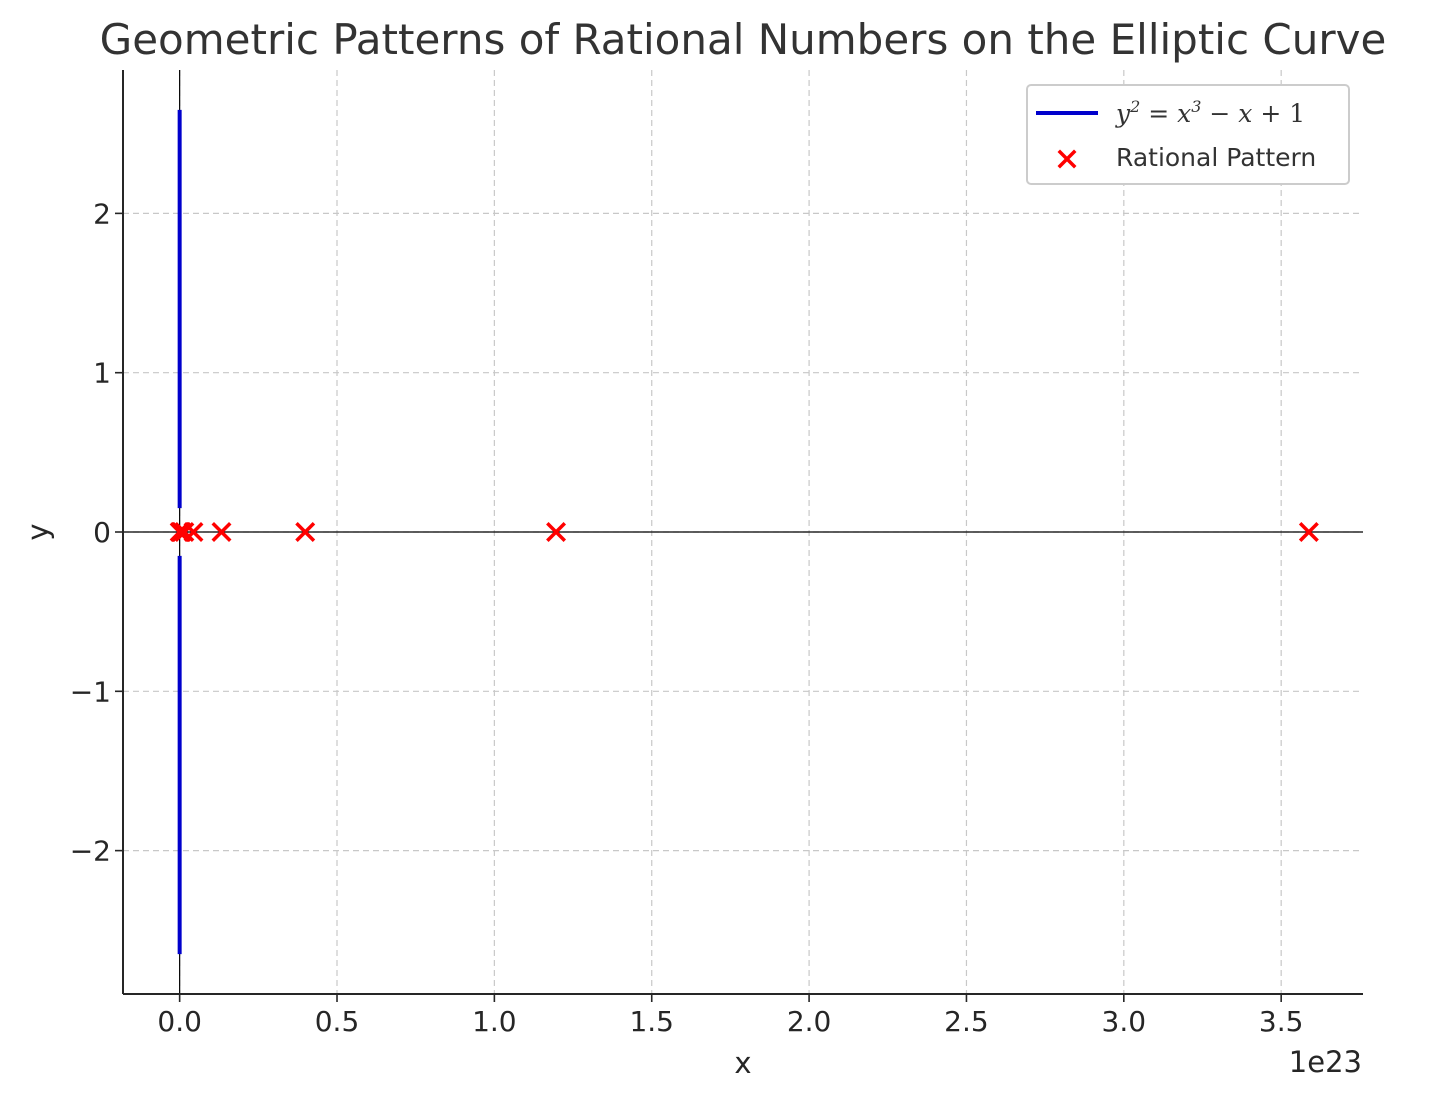  What do you see at coordinates (809, 1021) in the screenshot?
I see `x-tick-label: 2.0` at bounding box center [809, 1021].